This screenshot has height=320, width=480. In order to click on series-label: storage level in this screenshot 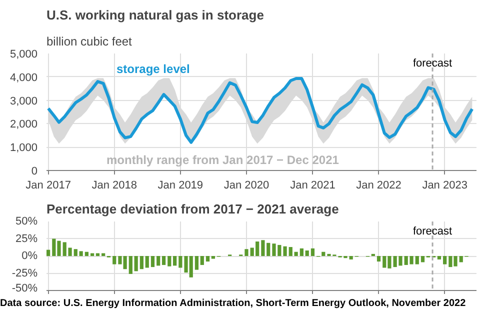, I will do `click(153, 69)`.